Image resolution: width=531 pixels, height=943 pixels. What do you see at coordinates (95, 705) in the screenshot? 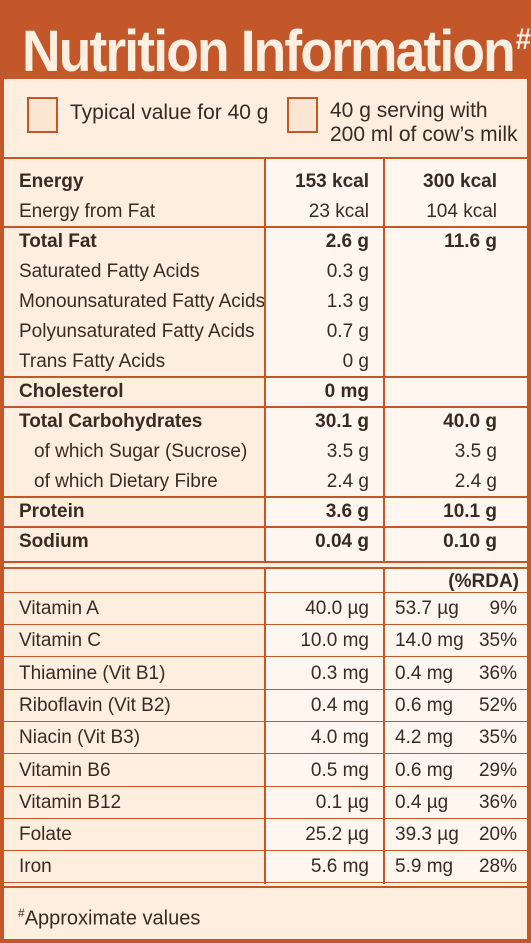
I see `vitamin-label: Riboflavin (Vit B2)` at bounding box center [95, 705].